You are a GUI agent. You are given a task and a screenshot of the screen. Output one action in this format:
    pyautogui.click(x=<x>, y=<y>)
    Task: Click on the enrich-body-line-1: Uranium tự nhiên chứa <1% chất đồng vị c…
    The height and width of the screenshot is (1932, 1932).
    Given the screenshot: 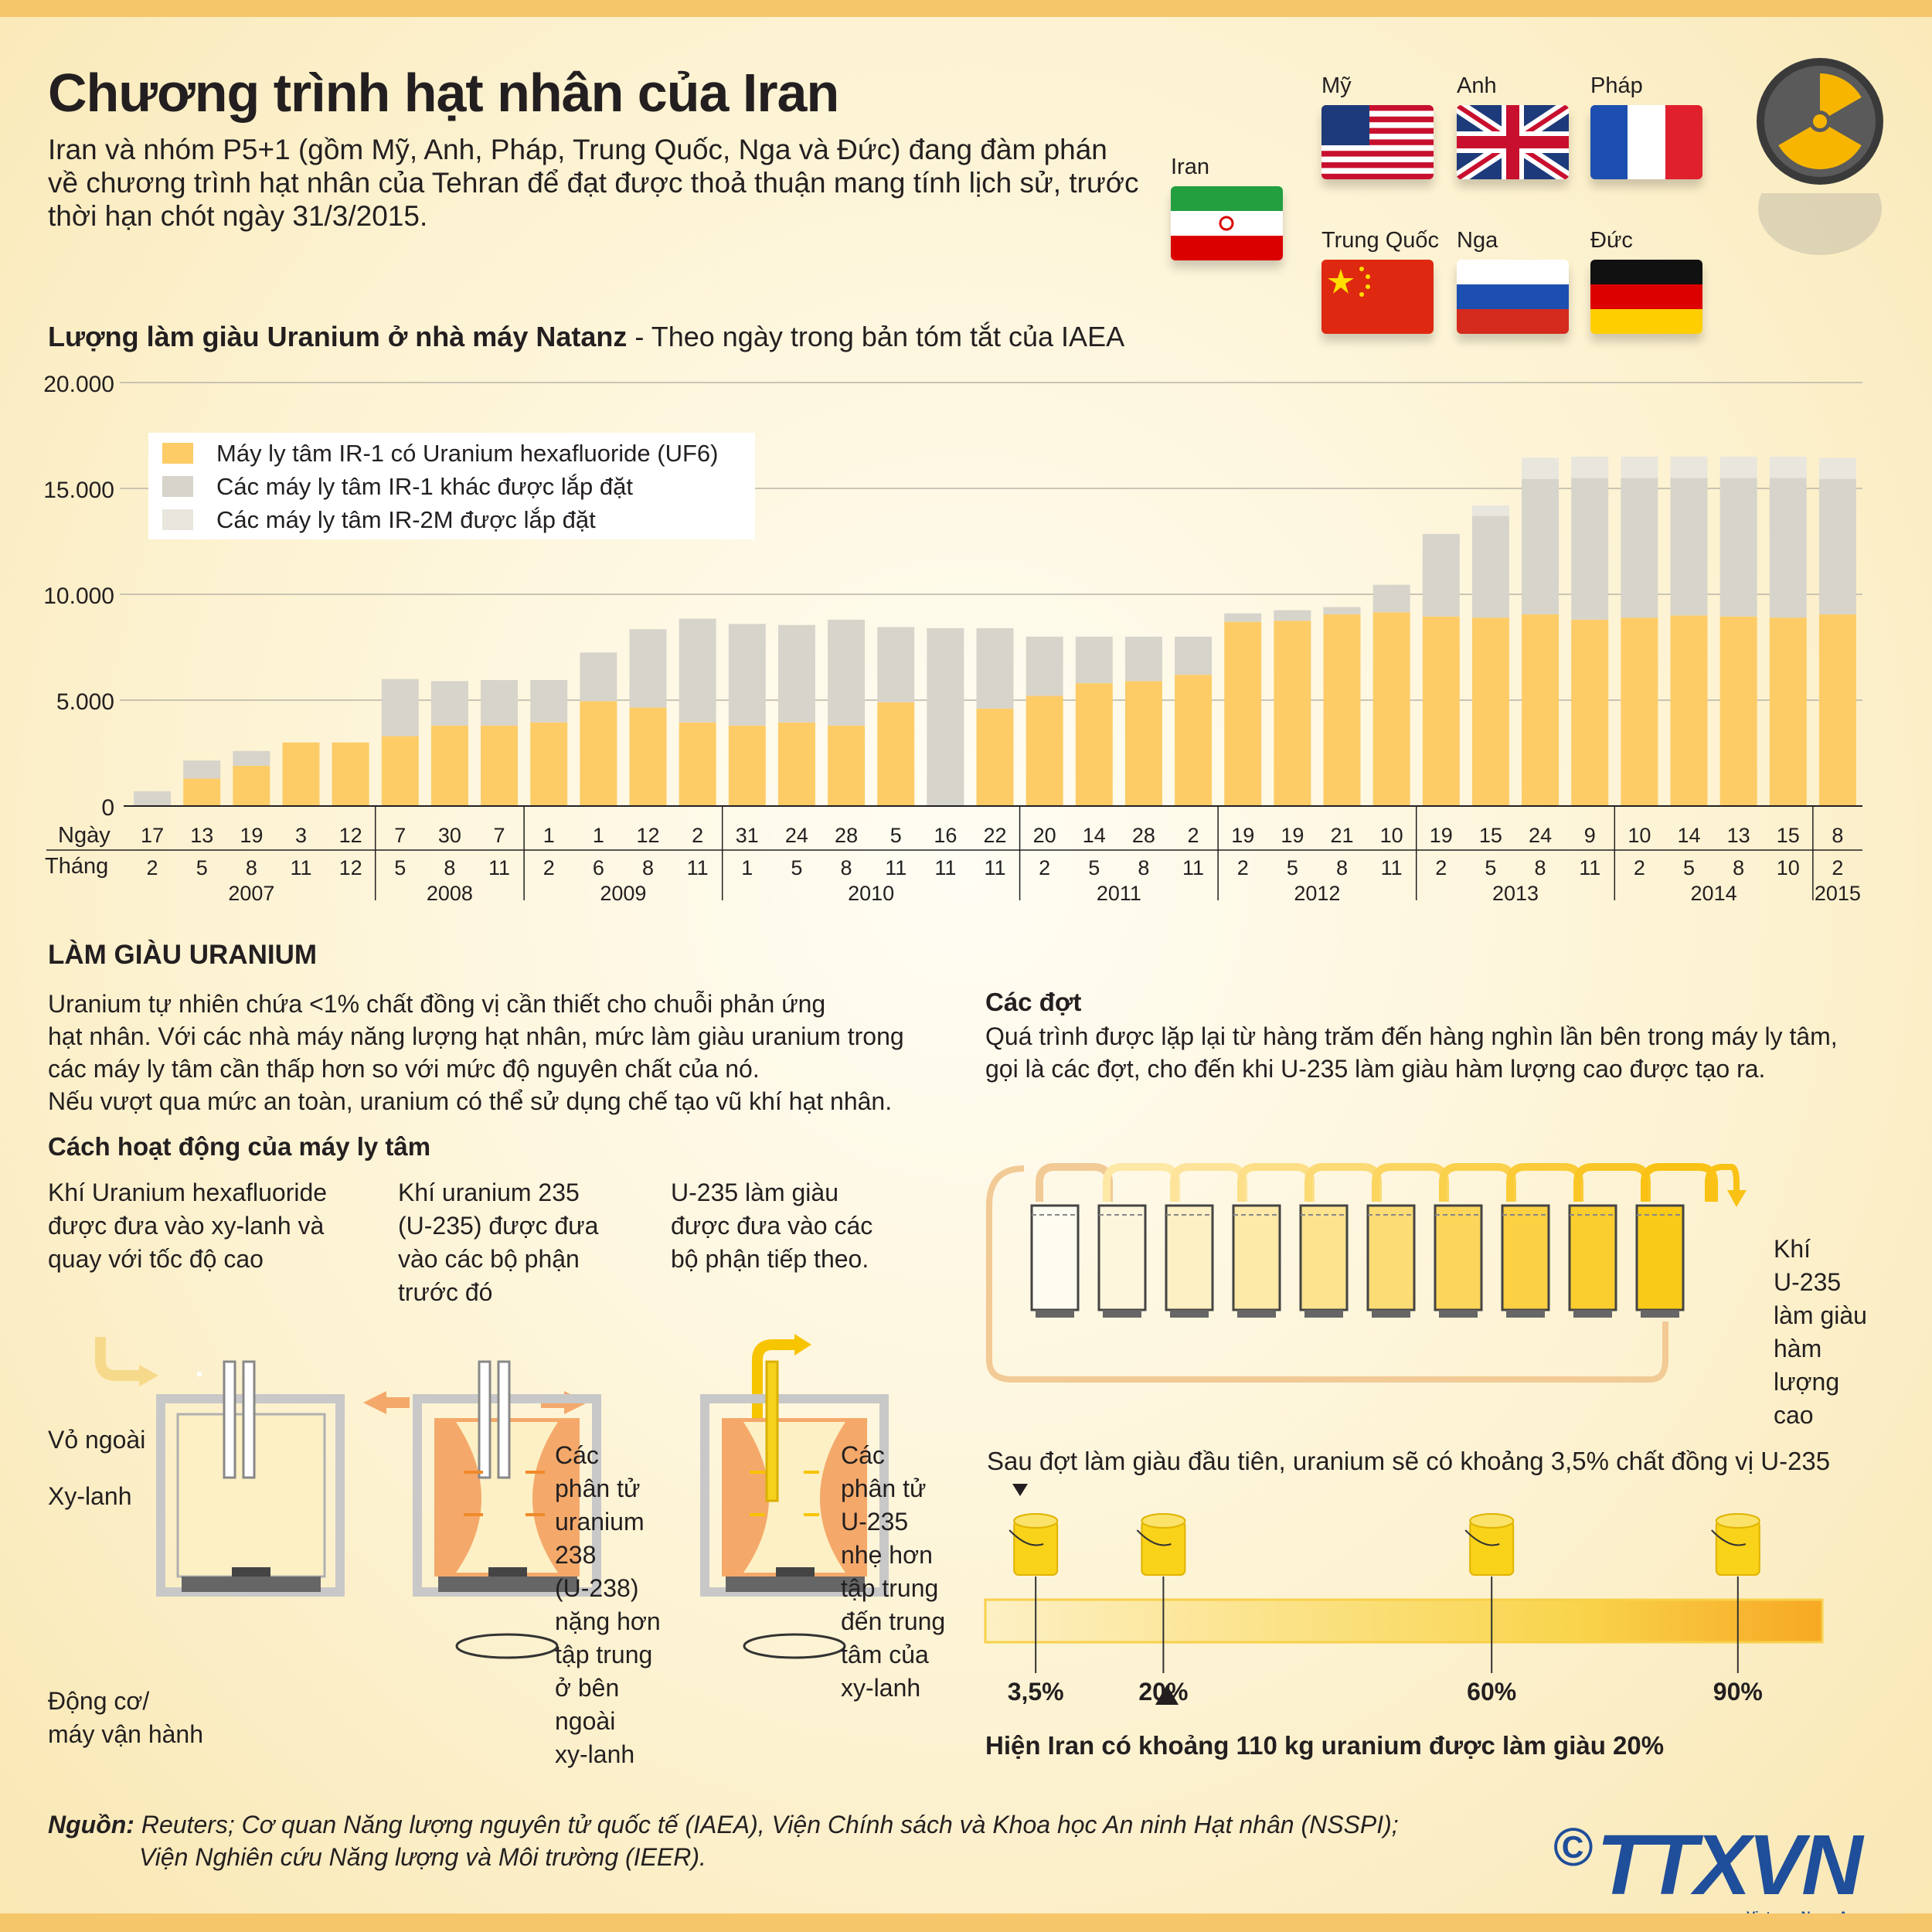 What is the action you would take?
    pyautogui.click(x=437, y=1004)
    